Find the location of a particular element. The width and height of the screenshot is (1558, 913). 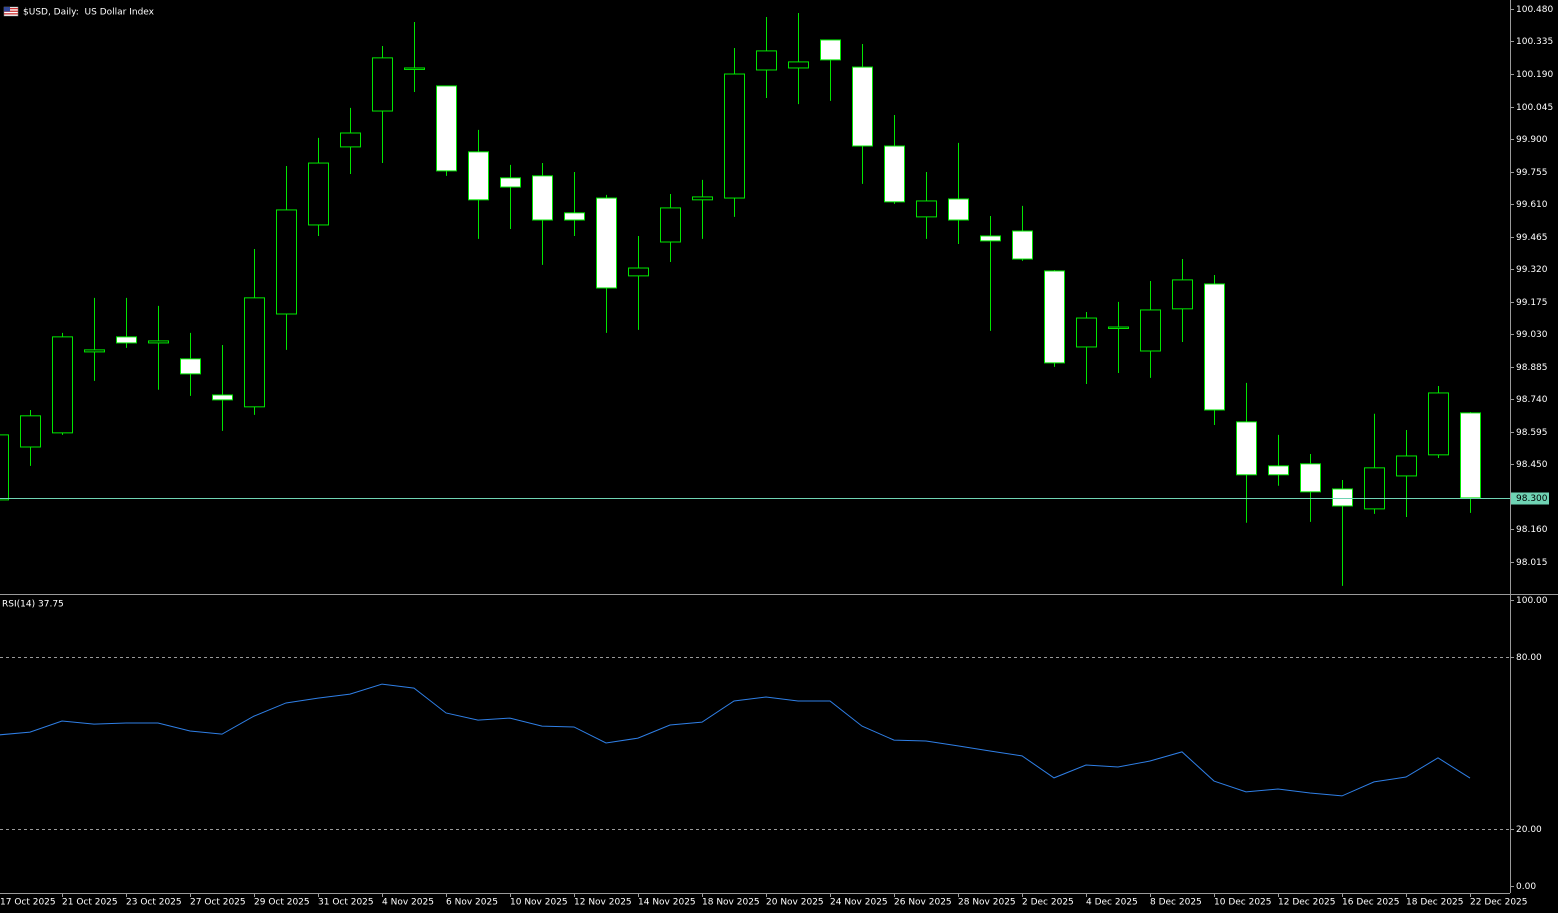

y-tick-label: 100.00 is located at coordinates (1532, 601).